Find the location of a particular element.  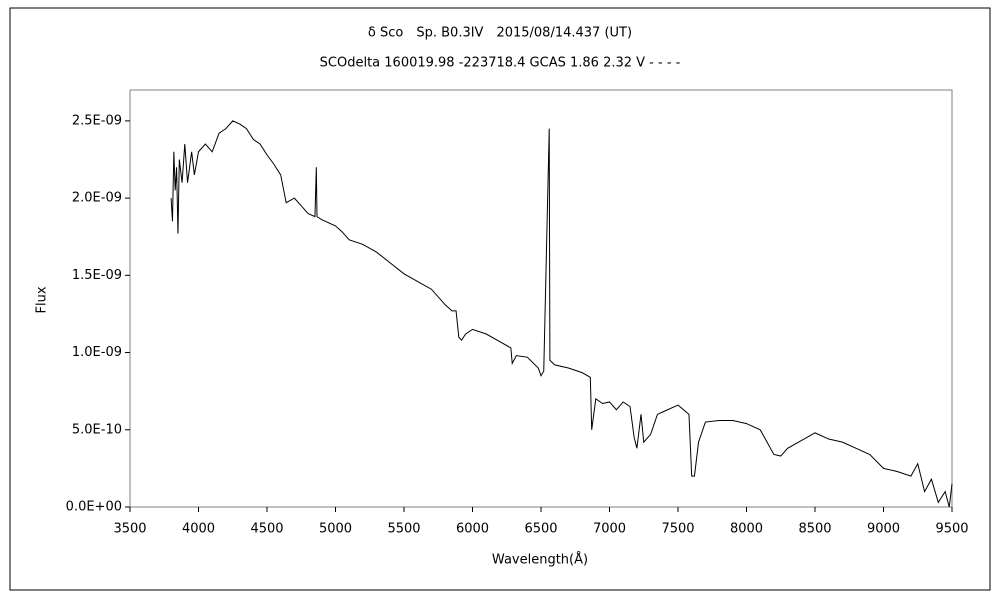

x-tick-label: 4000 is located at coordinates (198, 529).